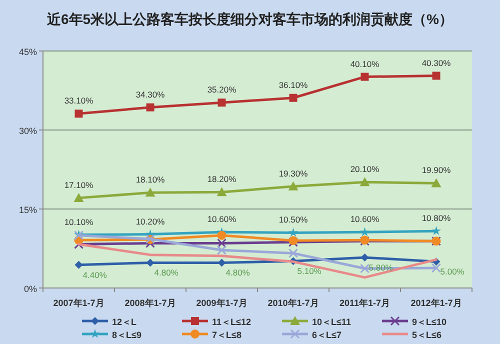 The height and width of the screenshot is (344, 500). I want to click on data-label: 18.20%, so click(222, 179).